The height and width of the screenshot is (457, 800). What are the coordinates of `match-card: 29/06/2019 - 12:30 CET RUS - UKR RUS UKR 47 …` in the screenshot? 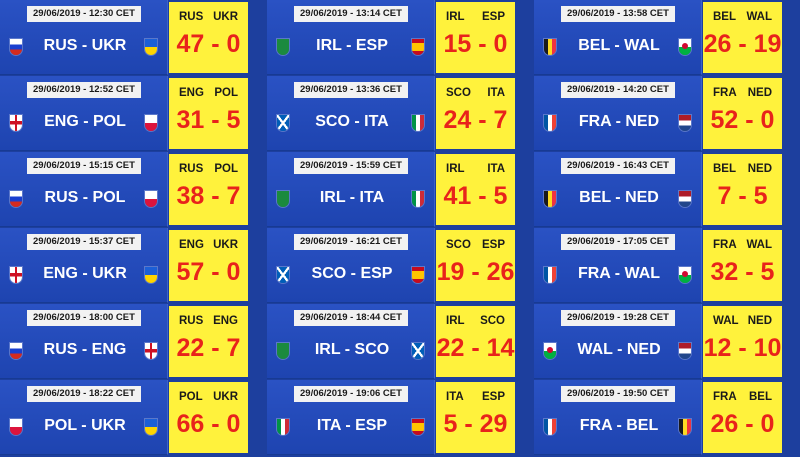 It's located at (133, 37).